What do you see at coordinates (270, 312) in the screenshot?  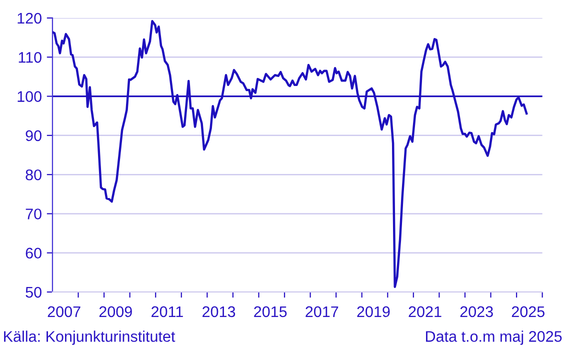 I see `x-tick-label: 2015` at bounding box center [270, 312].